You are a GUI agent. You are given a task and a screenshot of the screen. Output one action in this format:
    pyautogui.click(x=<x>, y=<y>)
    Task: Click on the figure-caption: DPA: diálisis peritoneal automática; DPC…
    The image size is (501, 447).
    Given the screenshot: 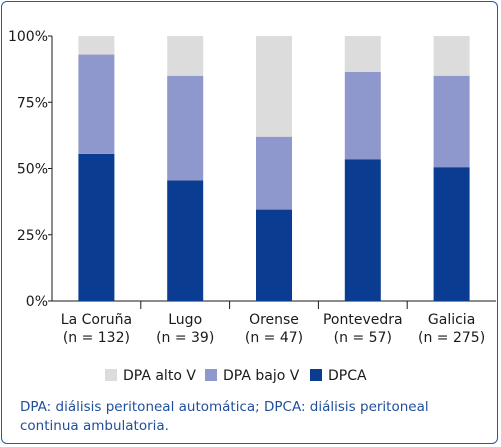 What is the action you would take?
    pyautogui.click(x=224, y=416)
    